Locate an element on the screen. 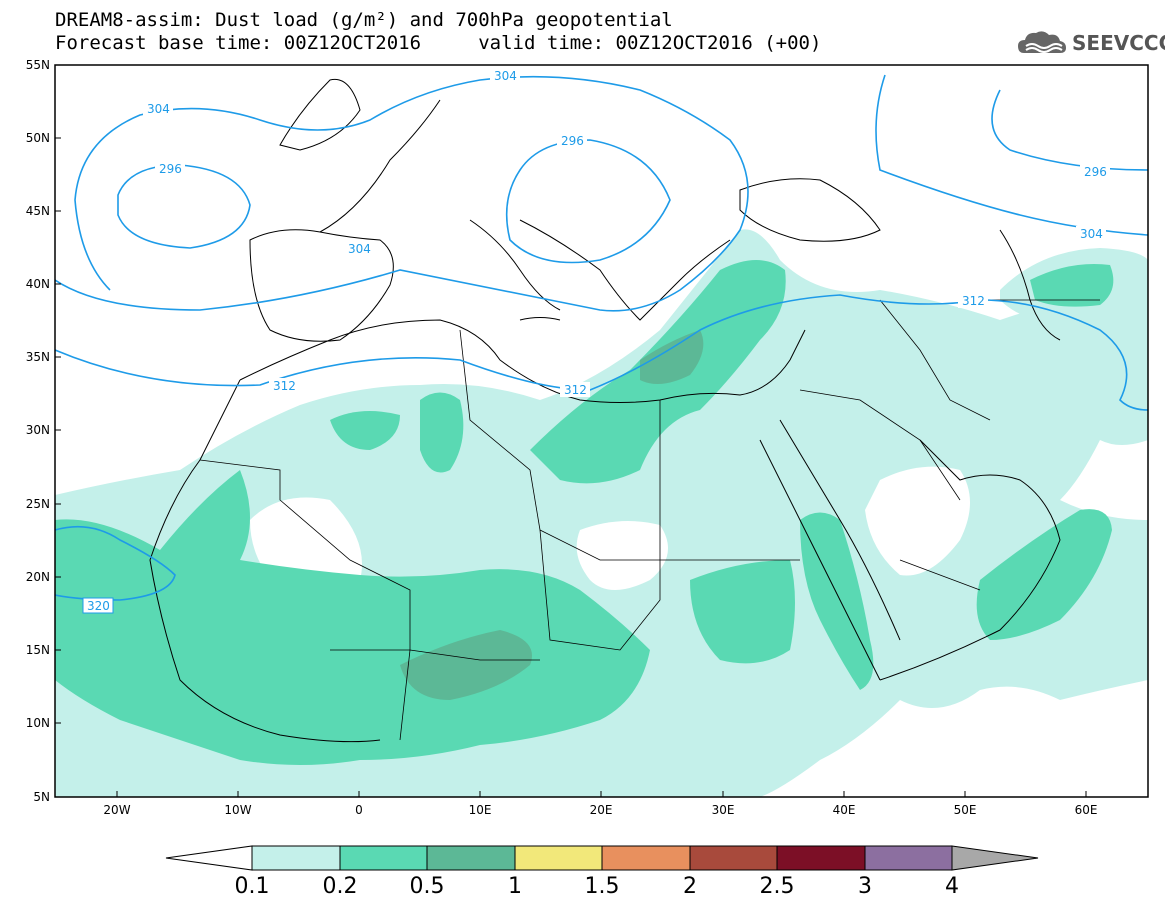  colorbar-tick: 1 is located at coordinates (515, 886).